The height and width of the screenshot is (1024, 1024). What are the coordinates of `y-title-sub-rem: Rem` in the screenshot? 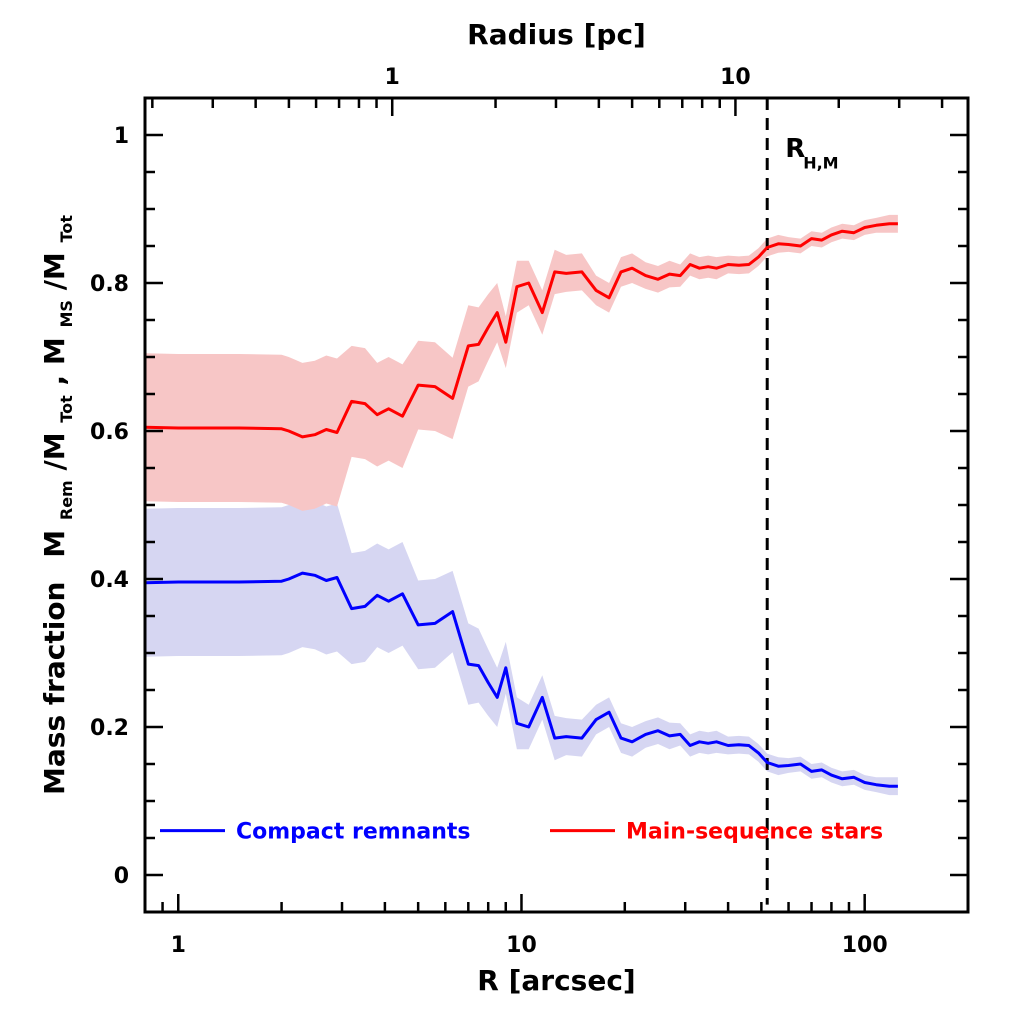 It's located at (66, 500).